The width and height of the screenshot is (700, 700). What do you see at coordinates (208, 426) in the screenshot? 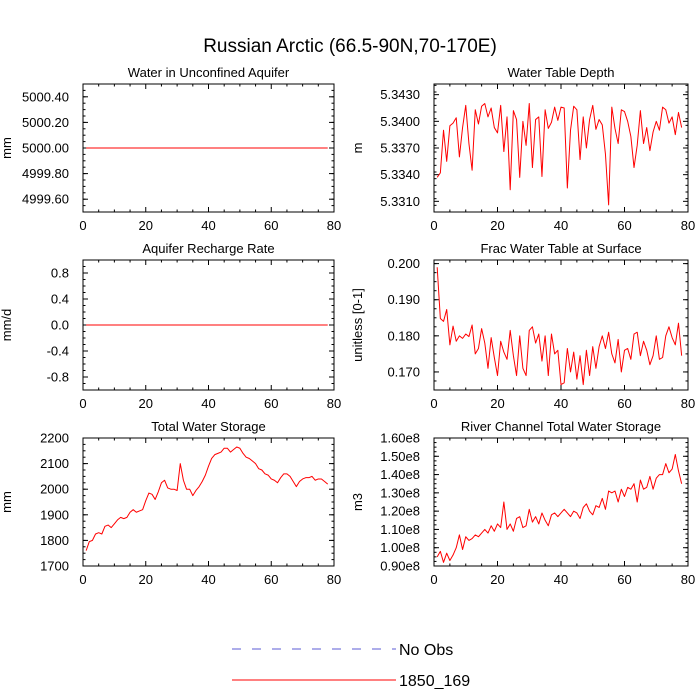
I see `panel-title: Total Water Storage` at bounding box center [208, 426].